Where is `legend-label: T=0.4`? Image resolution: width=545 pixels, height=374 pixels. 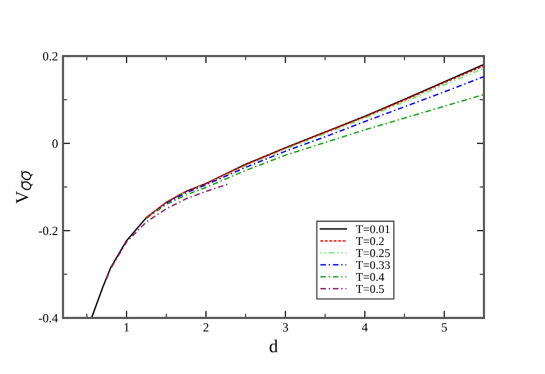 legend-label: T=0.4 is located at coordinates (370, 277).